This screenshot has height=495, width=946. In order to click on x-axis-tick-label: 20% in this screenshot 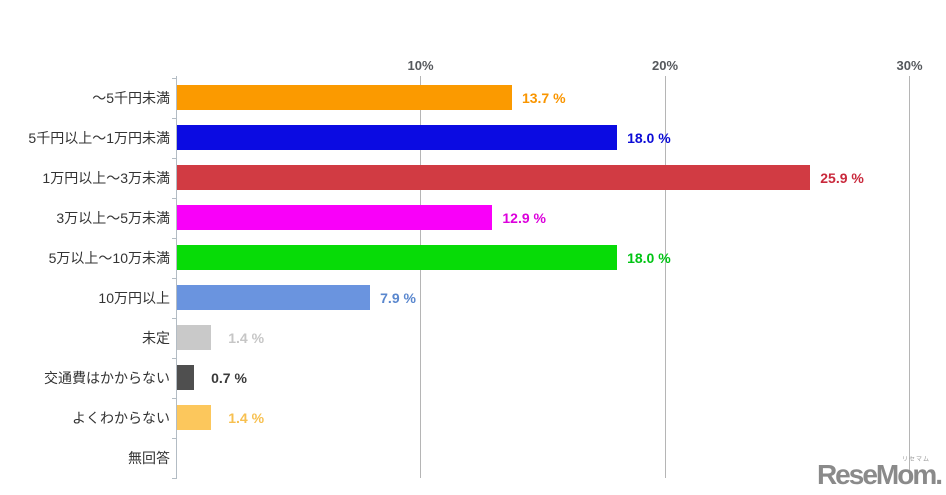, I will do `click(665, 65)`.